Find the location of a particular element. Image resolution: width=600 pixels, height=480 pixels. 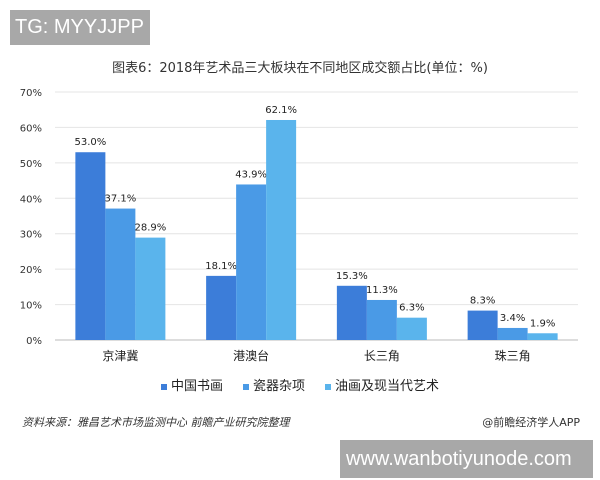

y-tick-label: 20% is located at coordinates (31, 270).